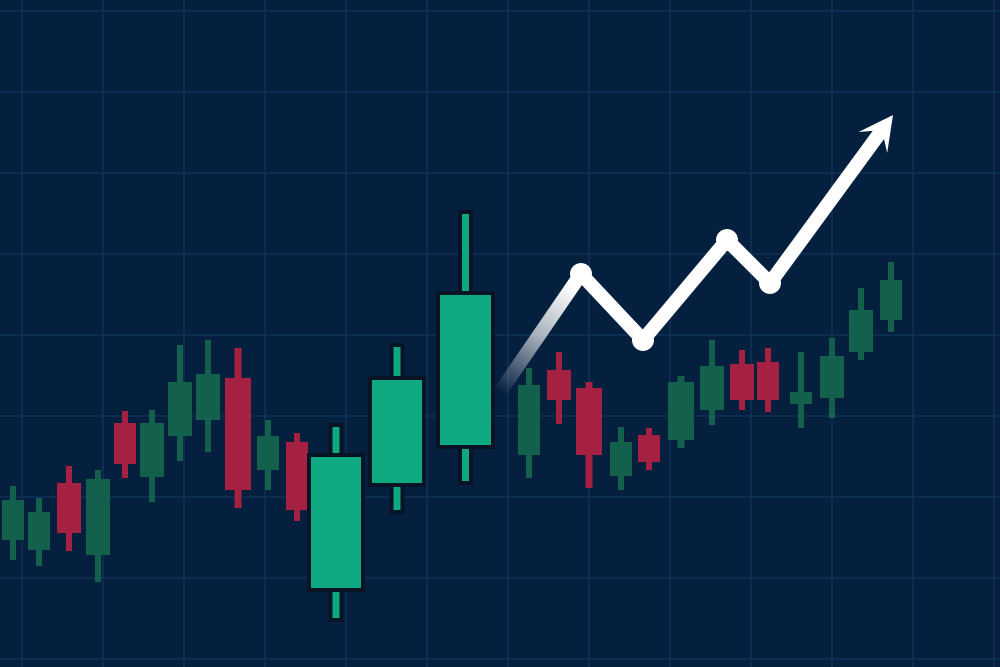 This screenshot has height=667, width=1000. I want to click on arrow-head, so click(875, 134).